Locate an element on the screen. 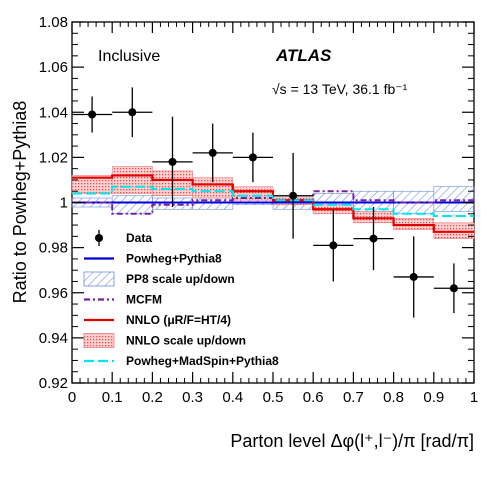 This screenshot has height=478, width=498. y-tick-label: 0.98 is located at coordinates (53, 248).